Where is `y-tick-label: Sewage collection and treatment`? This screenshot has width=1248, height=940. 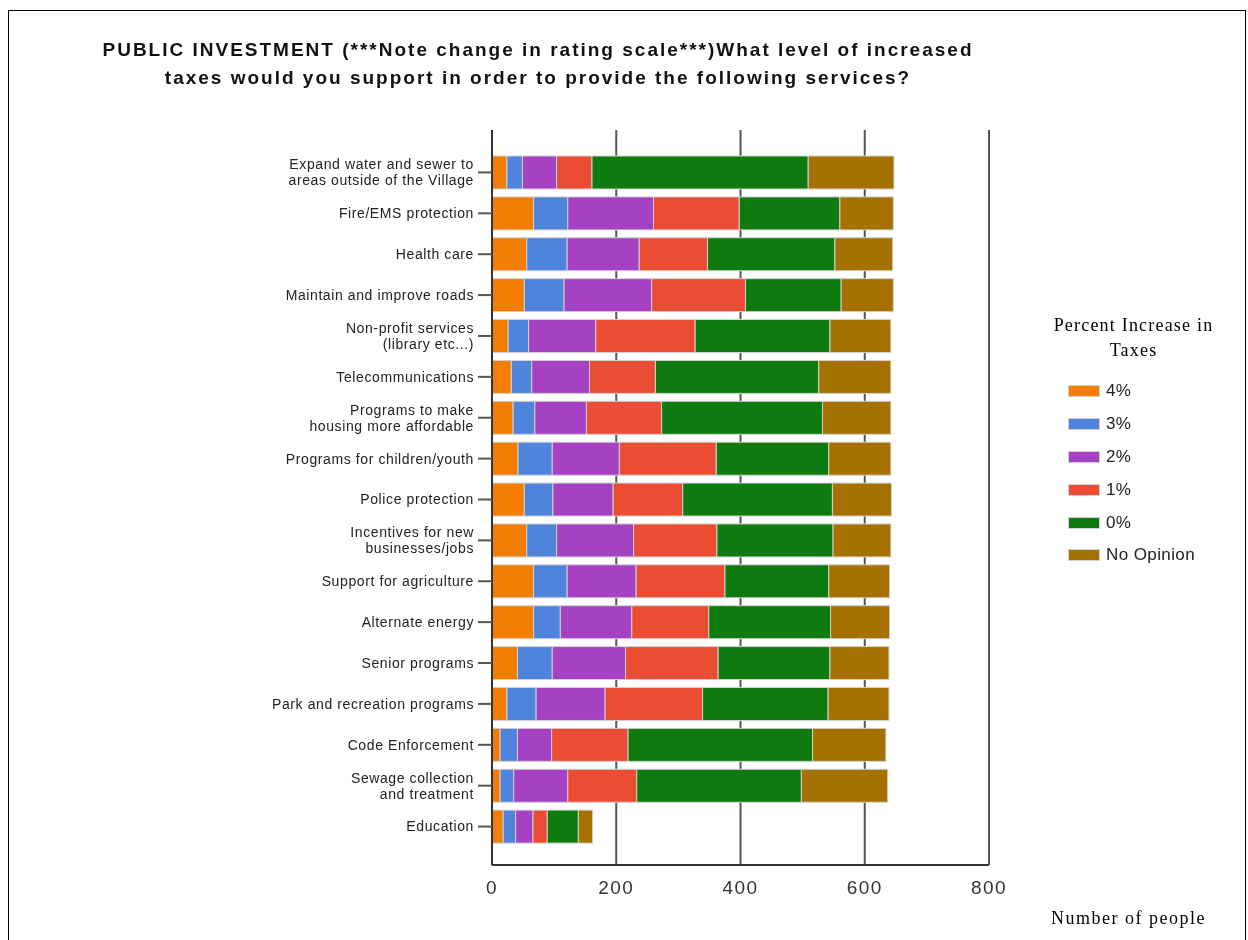 y-tick-label: Sewage collection and treatment is located at coordinates (412, 785).